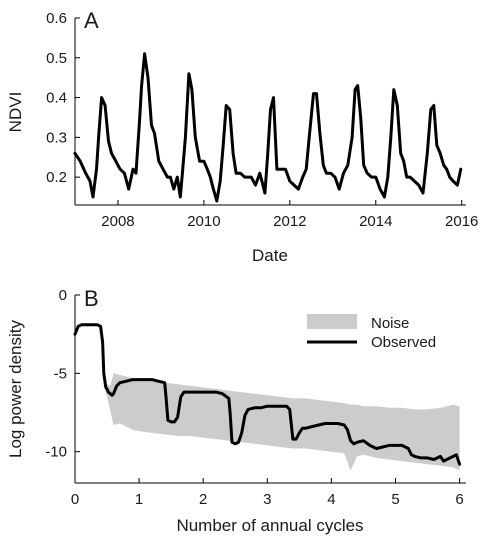 This screenshot has width=495, height=550. I want to click on panel-a-y-tick-label: 0.4, so click(56, 98).